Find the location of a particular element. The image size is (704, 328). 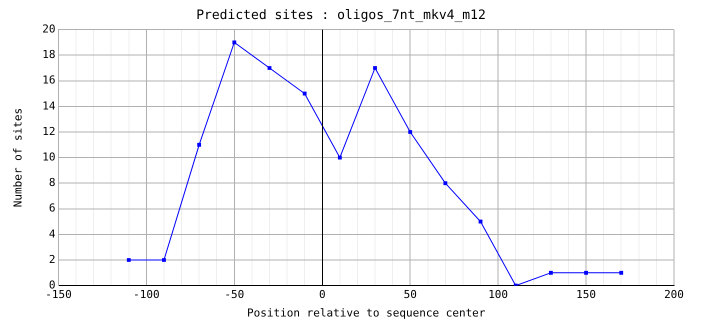

chart-title: Predicted sites : oligos_7nt_mkv4_m12 is located at coordinates (341, 16).